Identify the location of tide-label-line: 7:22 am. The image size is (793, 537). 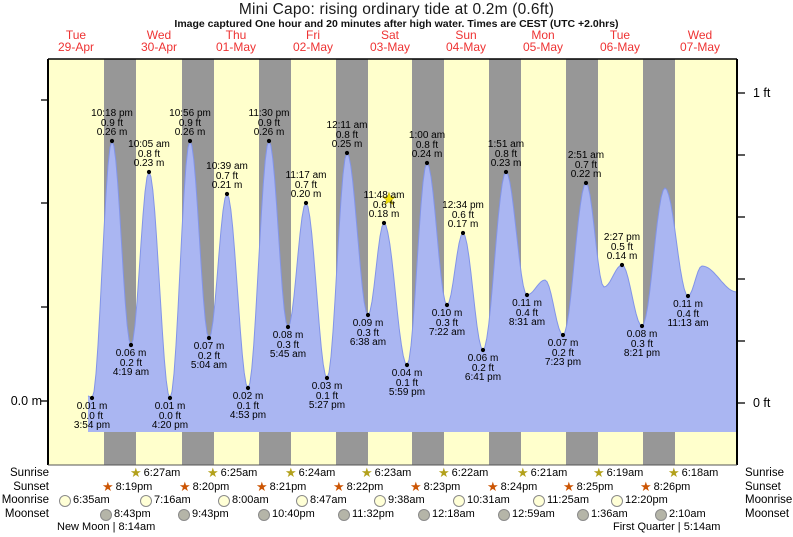
(447, 333).